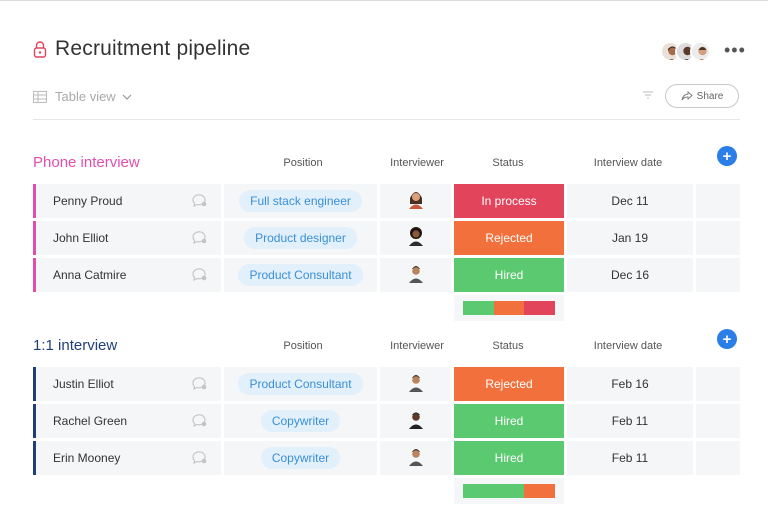 This screenshot has width=768, height=527. I want to click on status-badge: In process, so click(509, 201).